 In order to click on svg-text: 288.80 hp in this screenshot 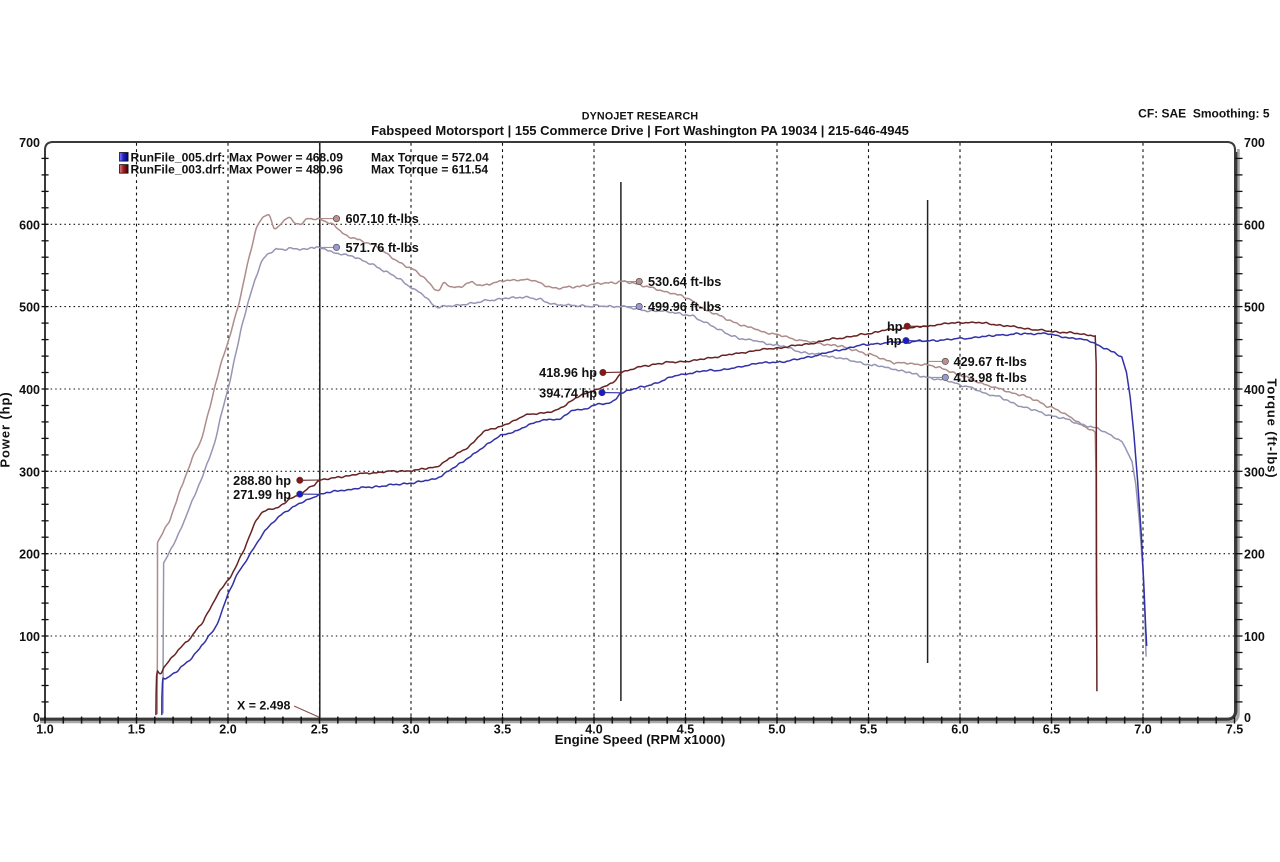, I will do `click(262, 481)`.